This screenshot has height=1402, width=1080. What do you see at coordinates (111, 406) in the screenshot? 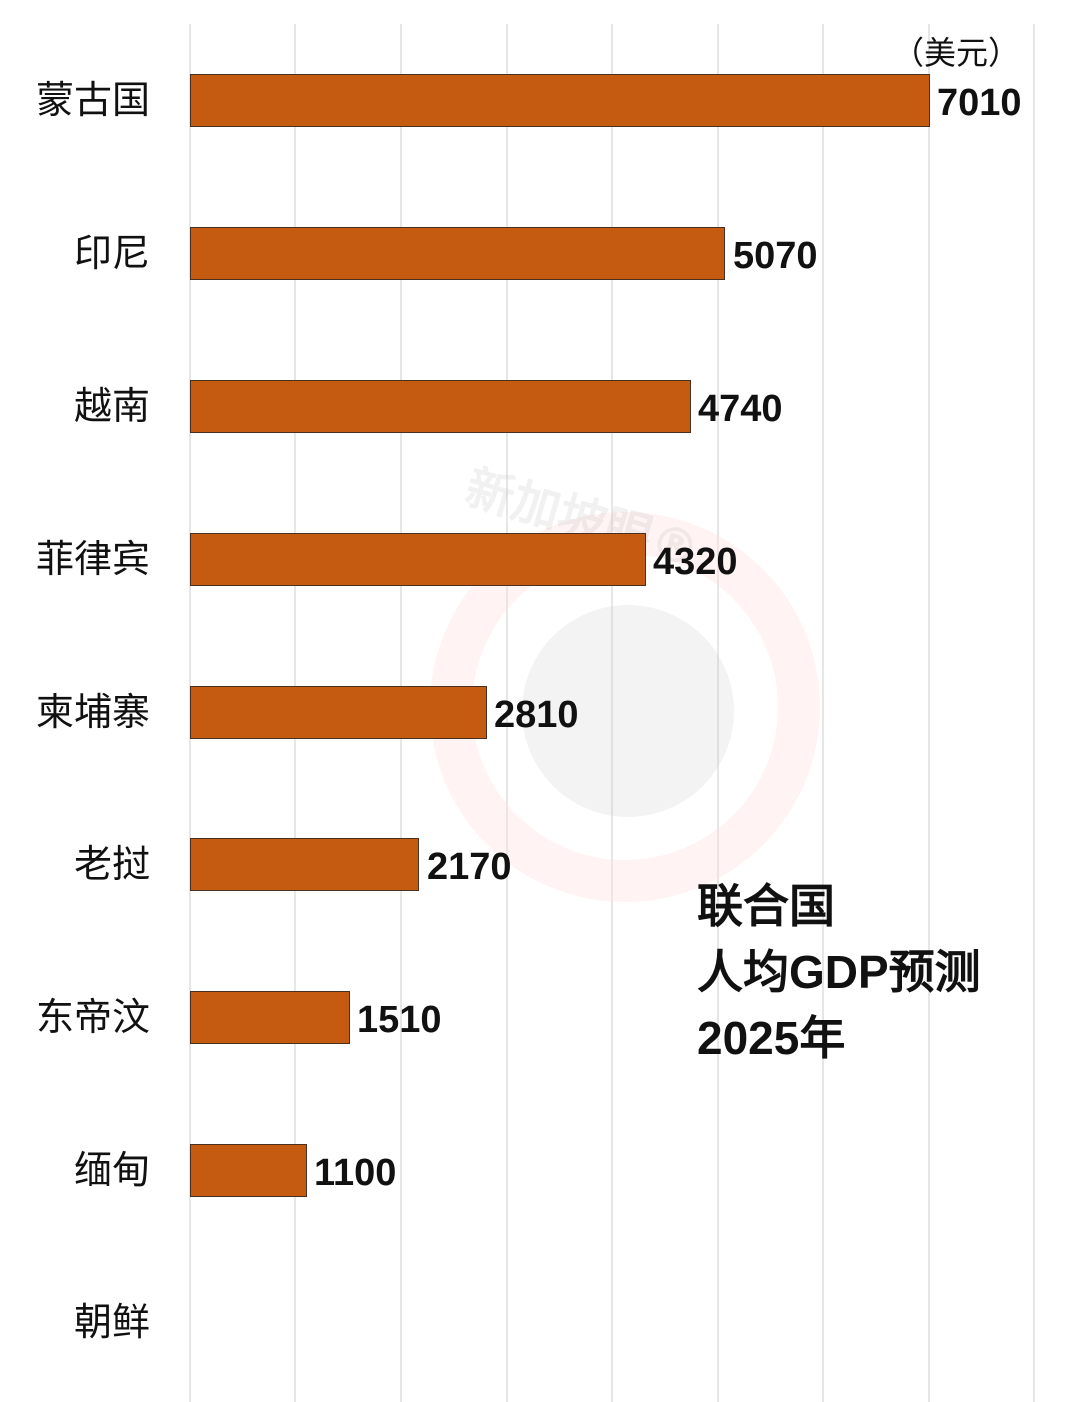
I see `category-label: 越南` at bounding box center [111, 406].